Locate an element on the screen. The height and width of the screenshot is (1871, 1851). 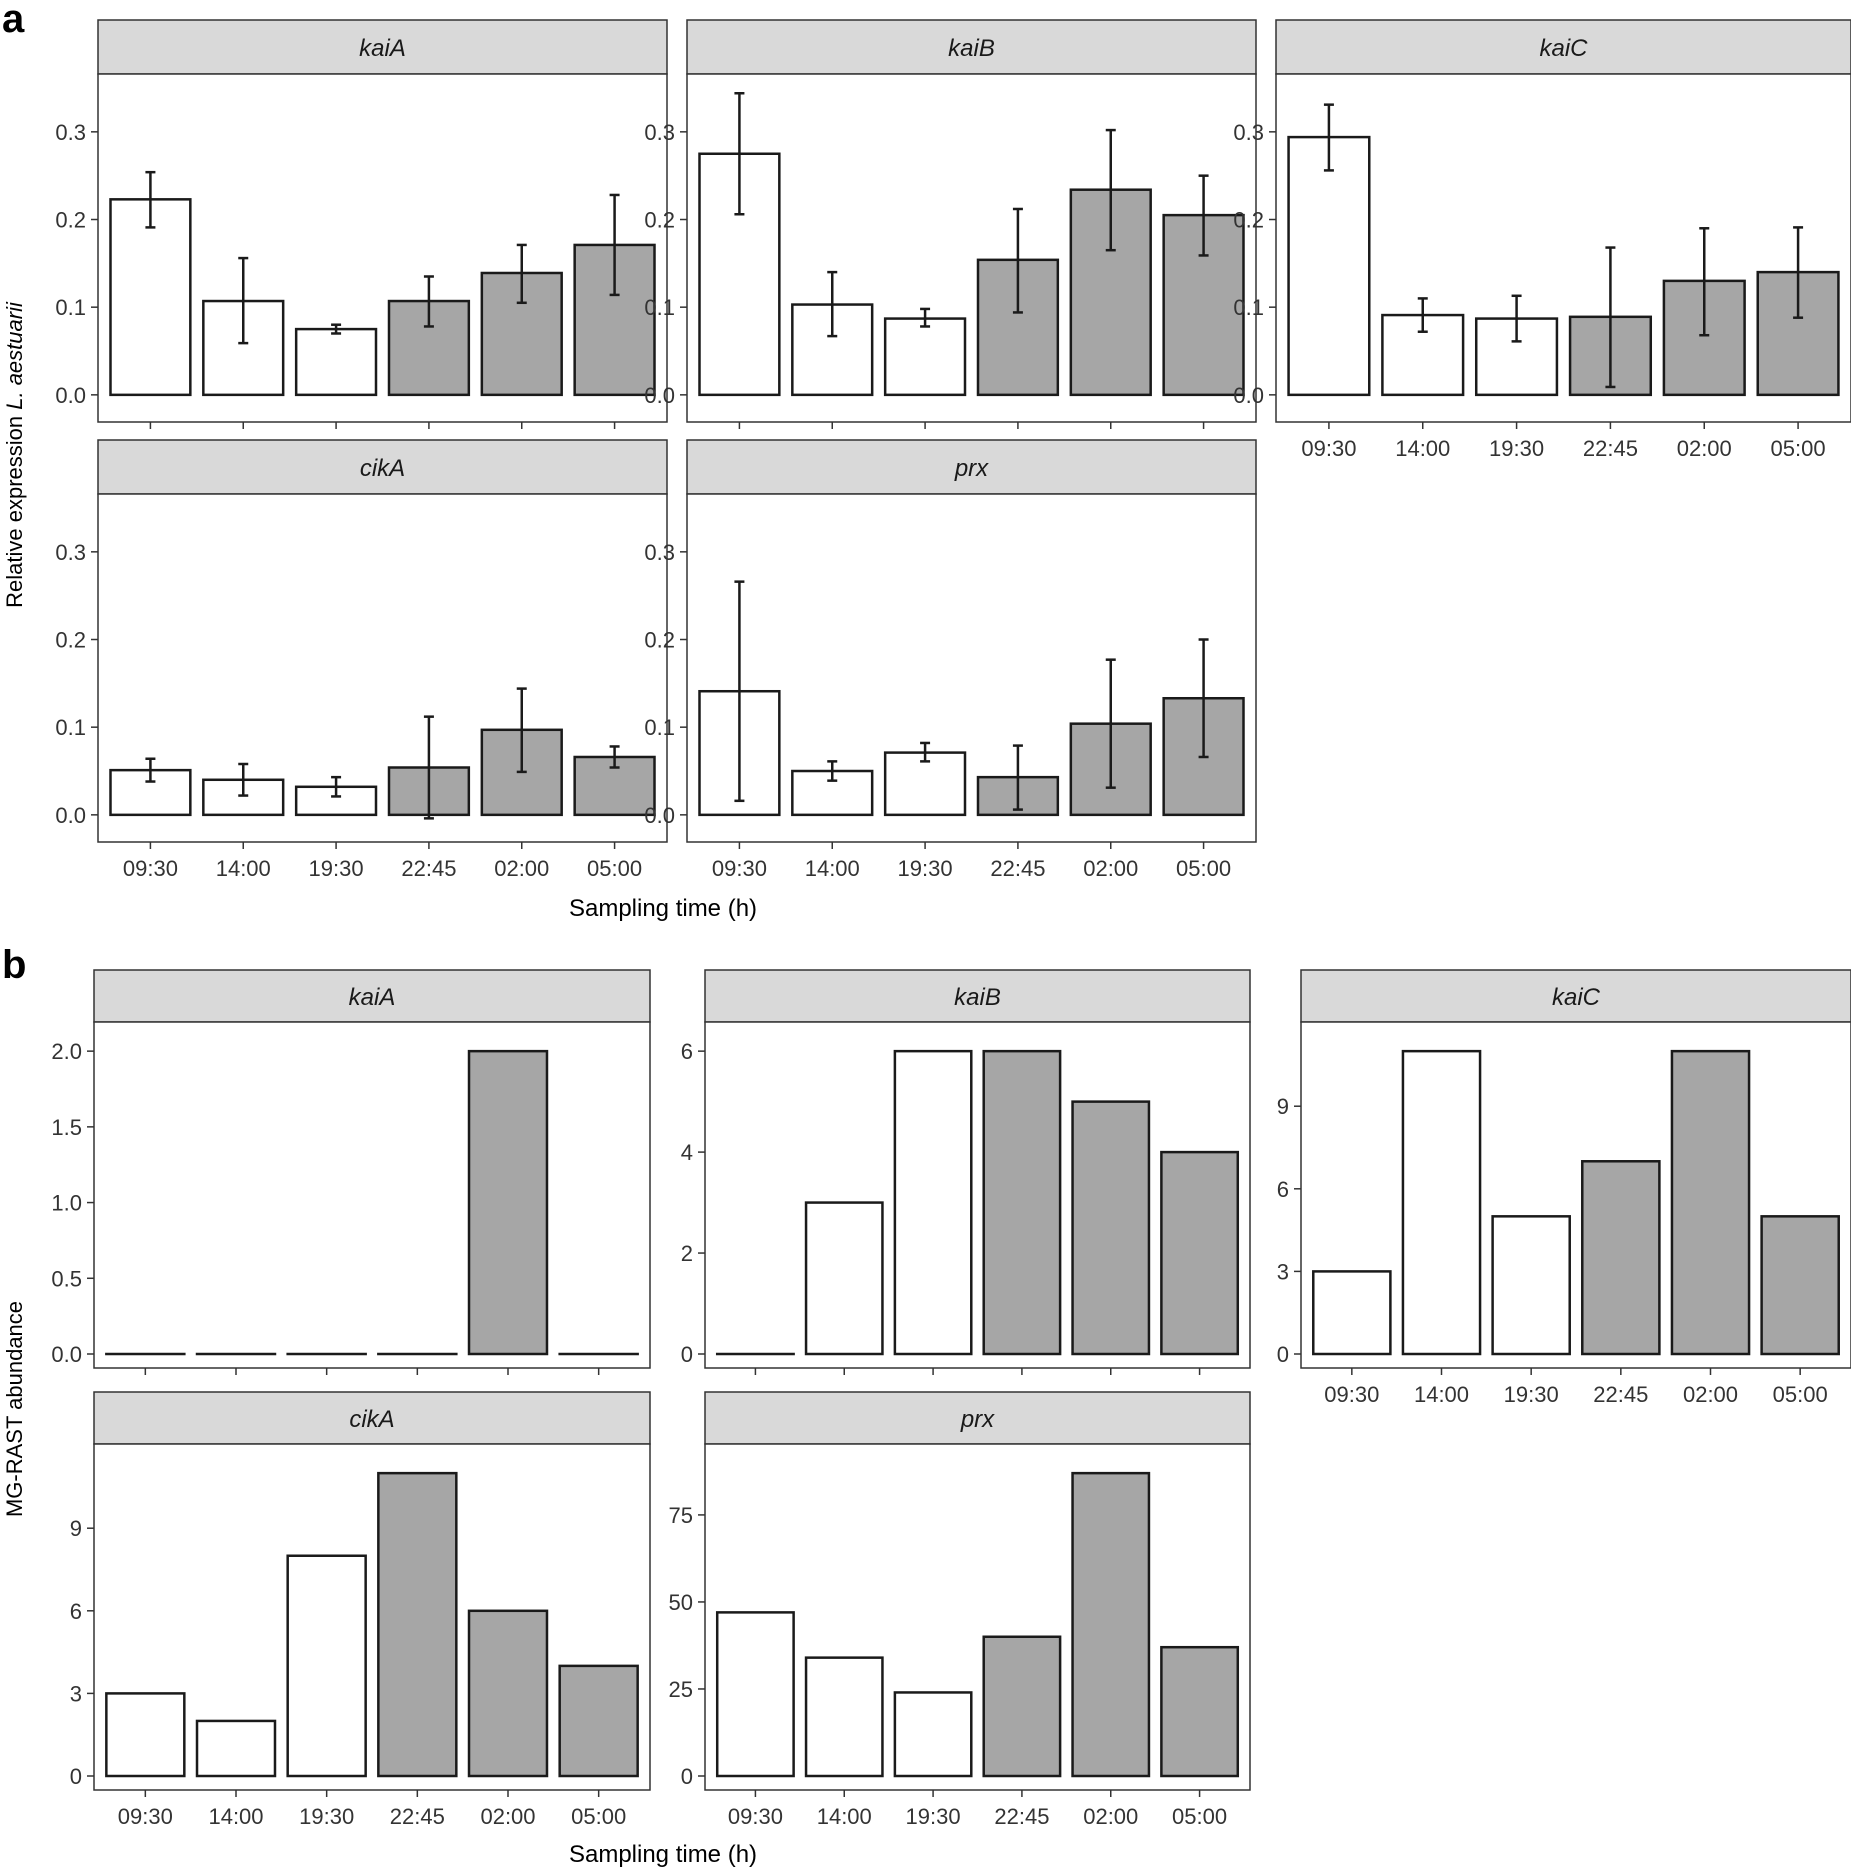
panel-a-y-axis-title: Relative expression L. aestuarii is located at coordinates (14, 454).